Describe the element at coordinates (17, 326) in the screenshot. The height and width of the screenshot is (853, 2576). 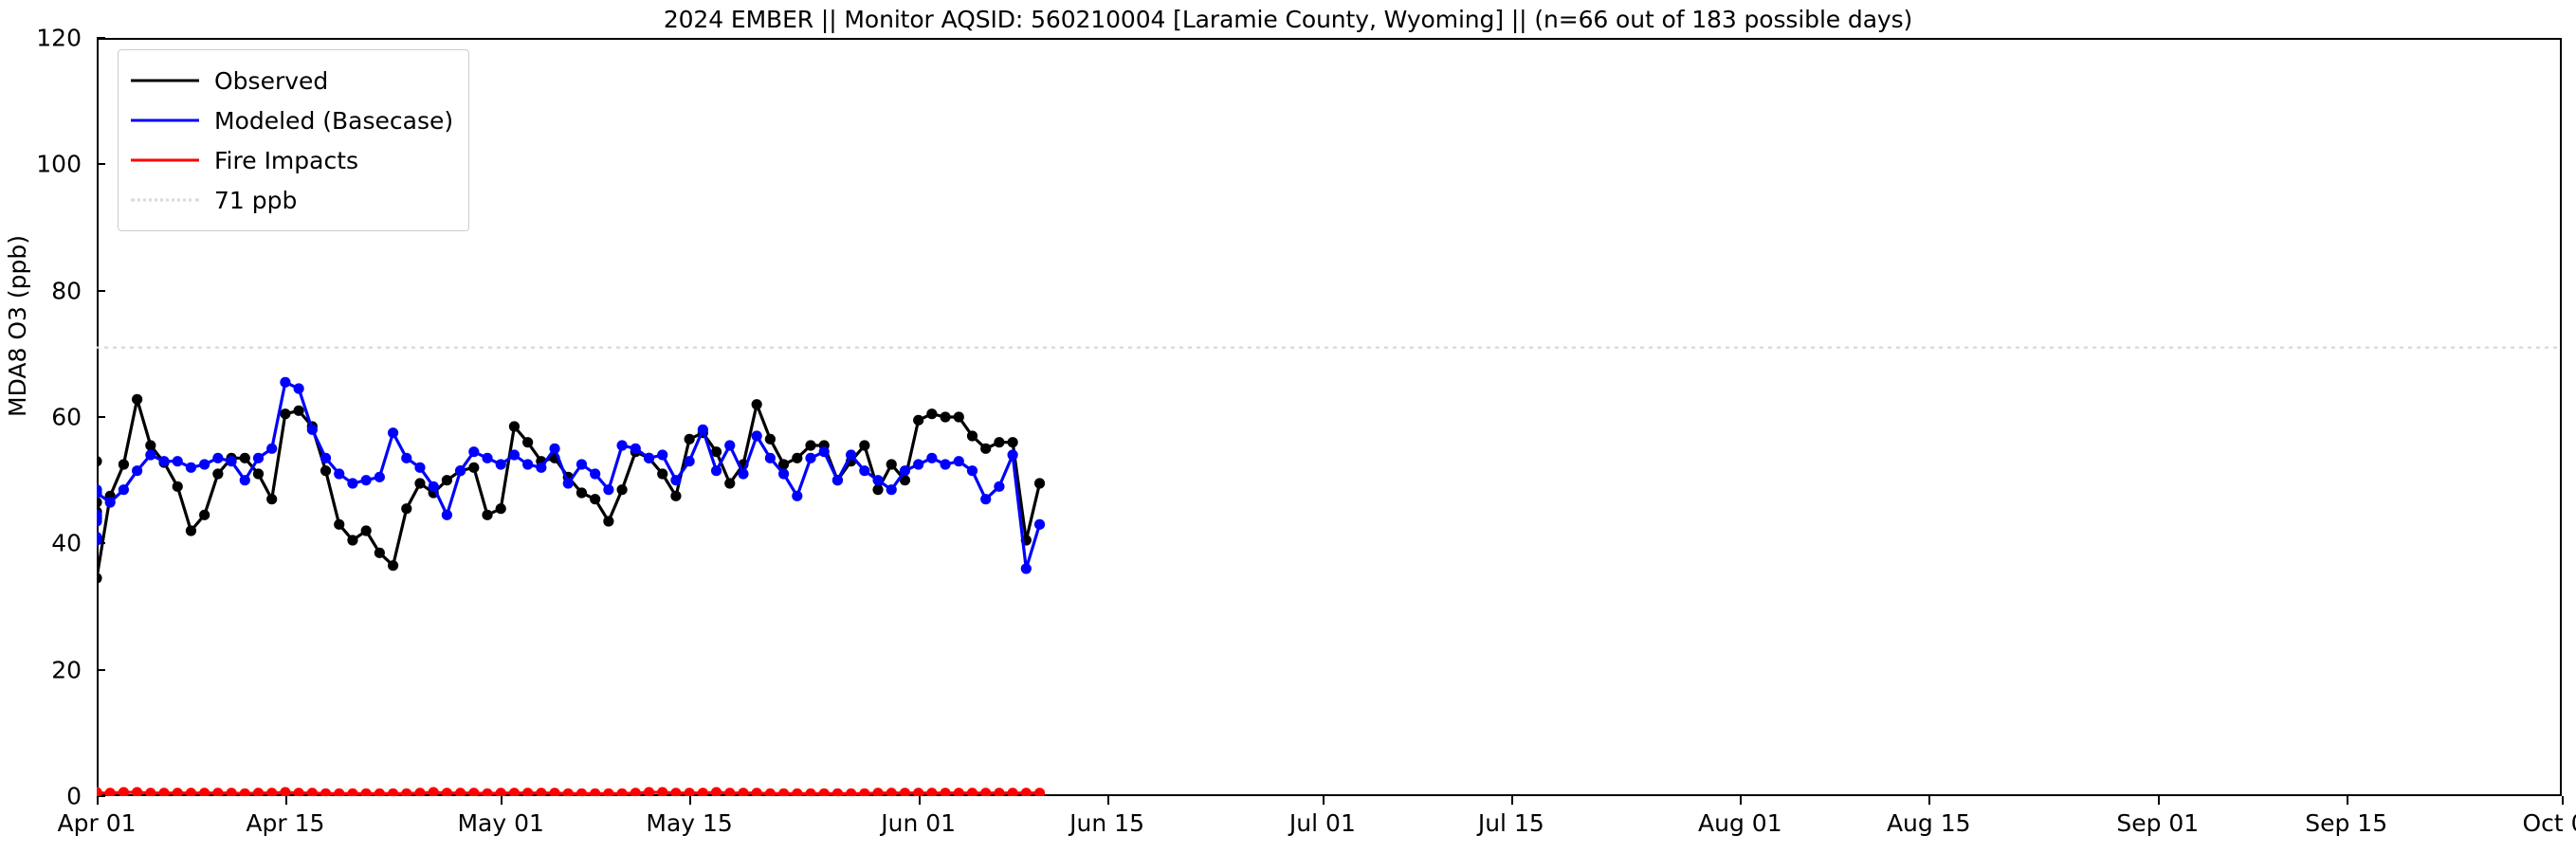
I see `y-axis-label: MDA8 O3 (ppb)` at that location.